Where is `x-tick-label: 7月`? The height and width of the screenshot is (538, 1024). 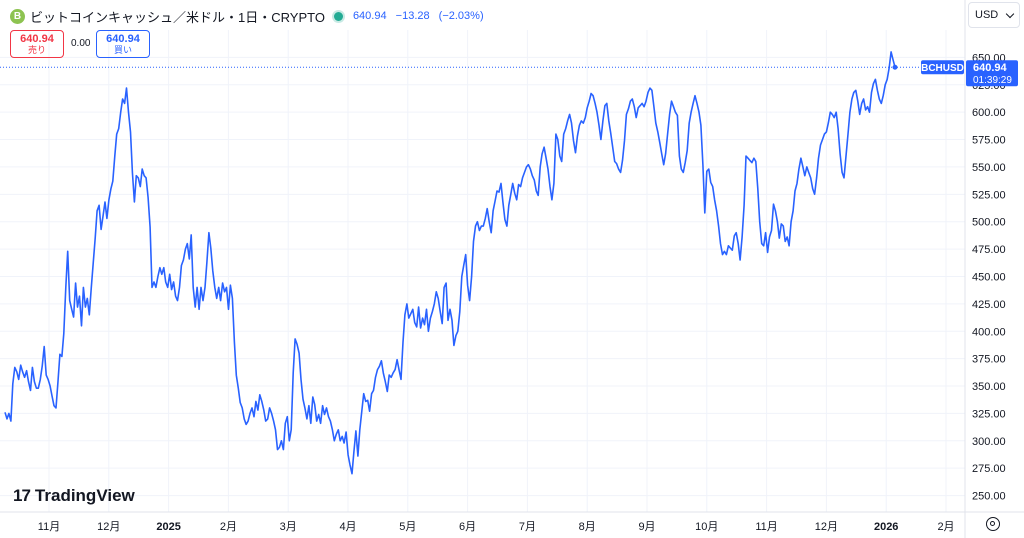
x-tick-label: 7月 is located at coordinates (527, 527).